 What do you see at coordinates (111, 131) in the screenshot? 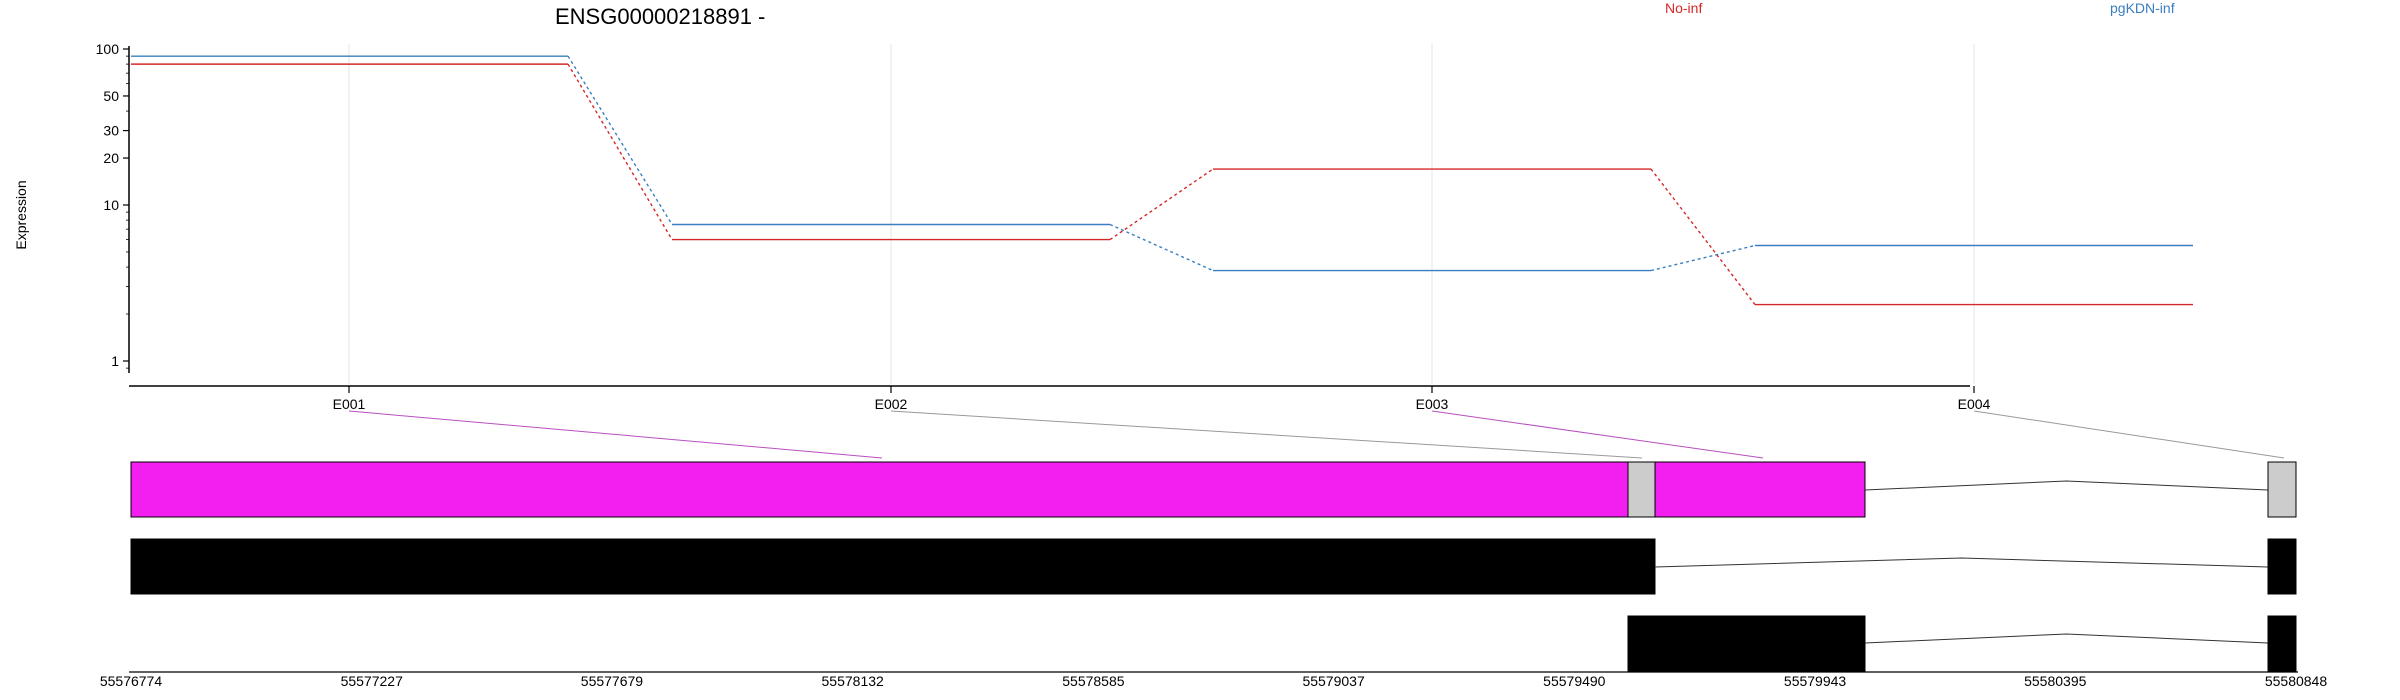
I see `y-tick-label: 30` at bounding box center [111, 131].